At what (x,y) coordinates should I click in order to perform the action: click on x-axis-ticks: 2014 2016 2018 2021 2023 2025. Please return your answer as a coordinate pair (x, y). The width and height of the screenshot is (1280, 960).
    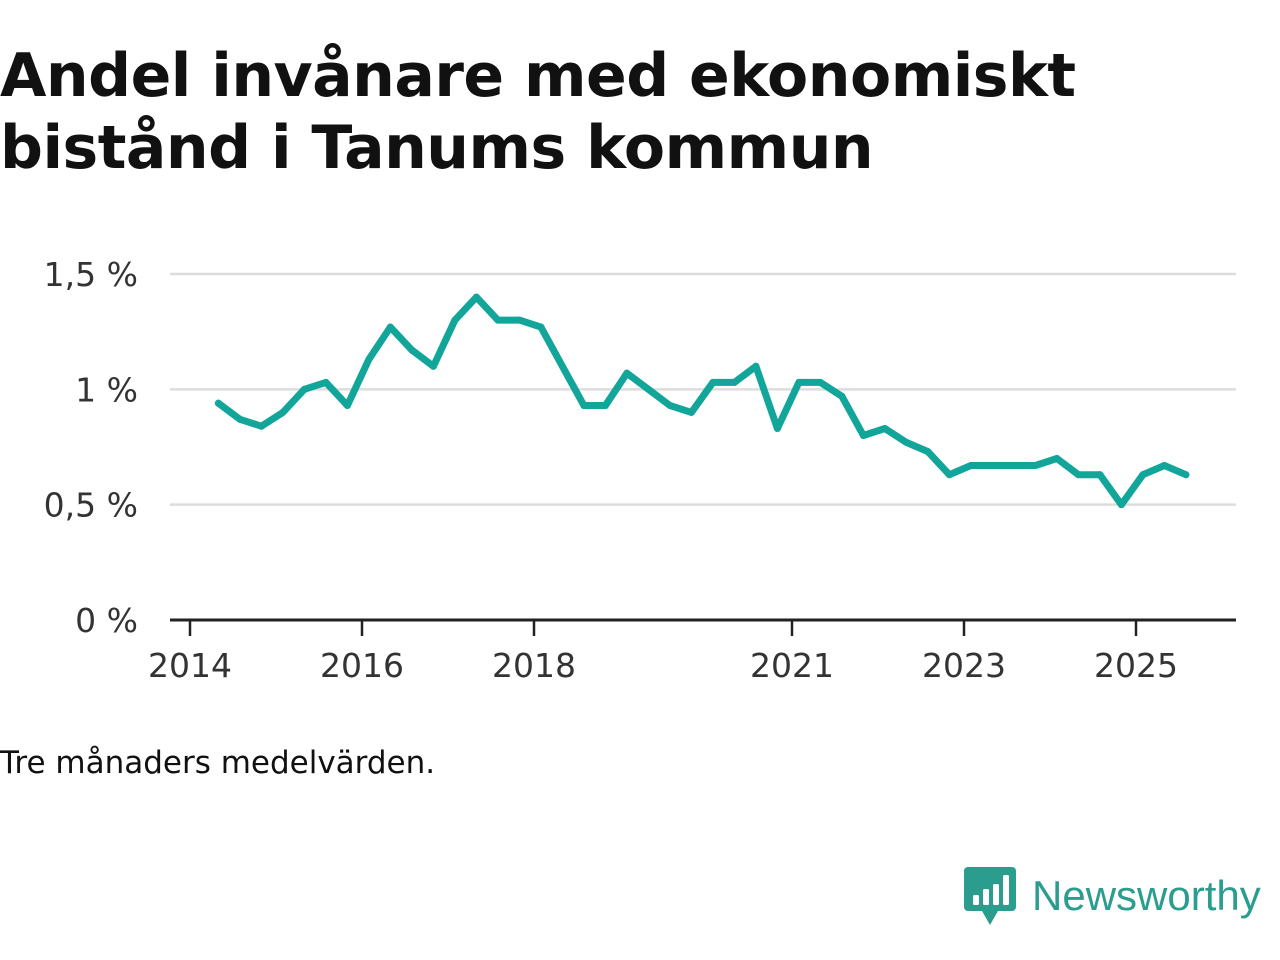
    Looking at the image, I should click on (663, 652).